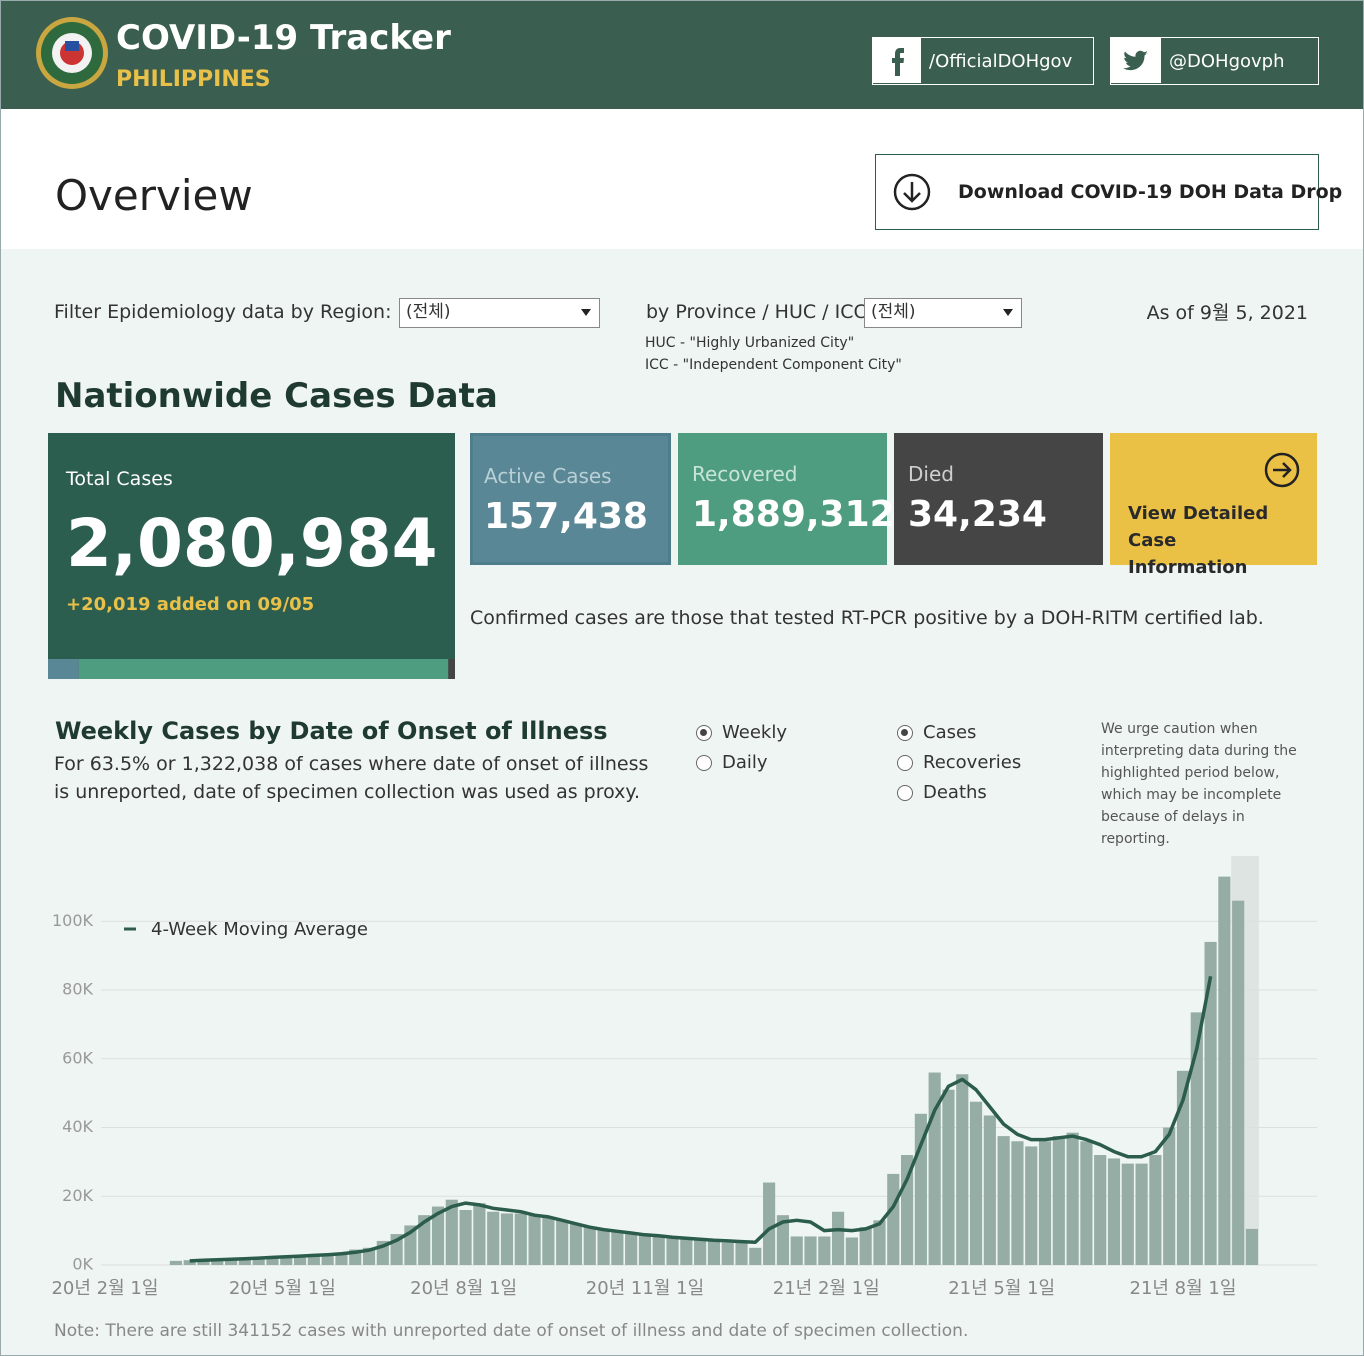 Image resolution: width=1364 pixels, height=1356 pixels. What do you see at coordinates (499, 313) in the screenshot?
I see `region-dropdown: (전체)` at bounding box center [499, 313].